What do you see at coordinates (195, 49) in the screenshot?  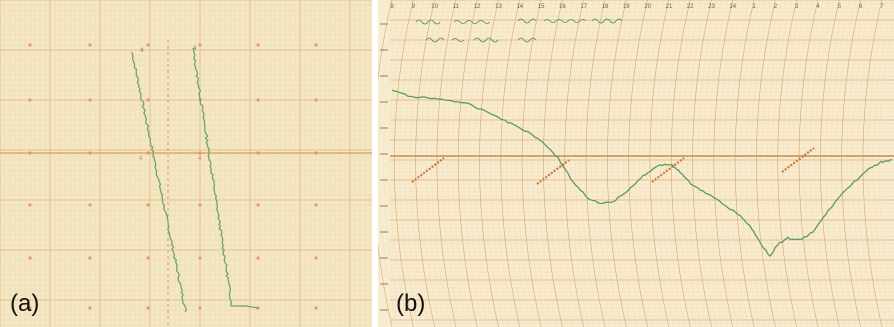 I see `panel-a-mark-top-right: 4` at bounding box center [195, 49].